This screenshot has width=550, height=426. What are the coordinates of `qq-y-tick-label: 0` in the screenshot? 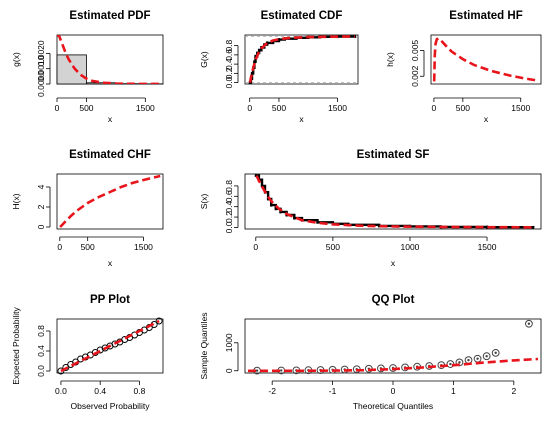 It's located at (229, 370).